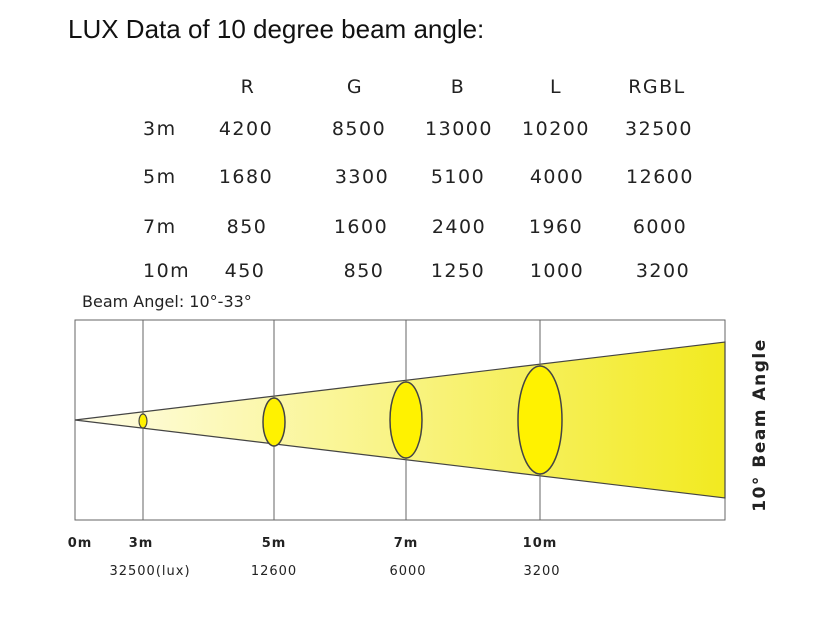  What do you see at coordinates (659, 129) in the screenshot?
I see `table-cell: 32500` at bounding box center [659, 129].